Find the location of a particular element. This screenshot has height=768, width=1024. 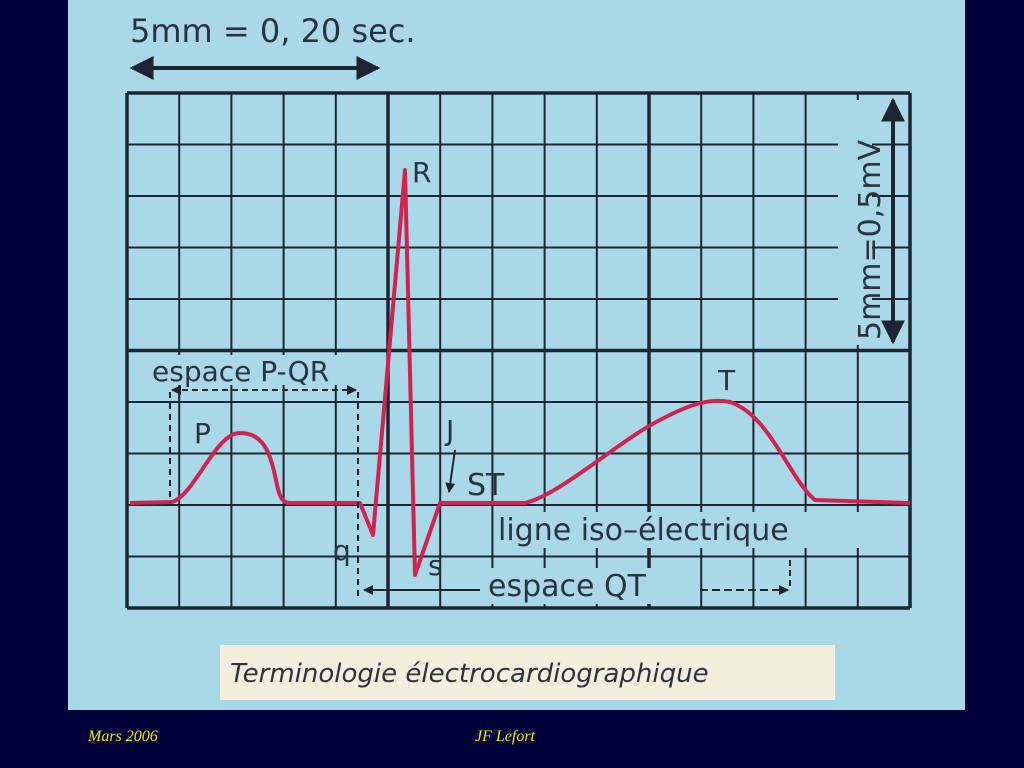

footer-date: Mars 2006 is located at coordinates (122, 736).